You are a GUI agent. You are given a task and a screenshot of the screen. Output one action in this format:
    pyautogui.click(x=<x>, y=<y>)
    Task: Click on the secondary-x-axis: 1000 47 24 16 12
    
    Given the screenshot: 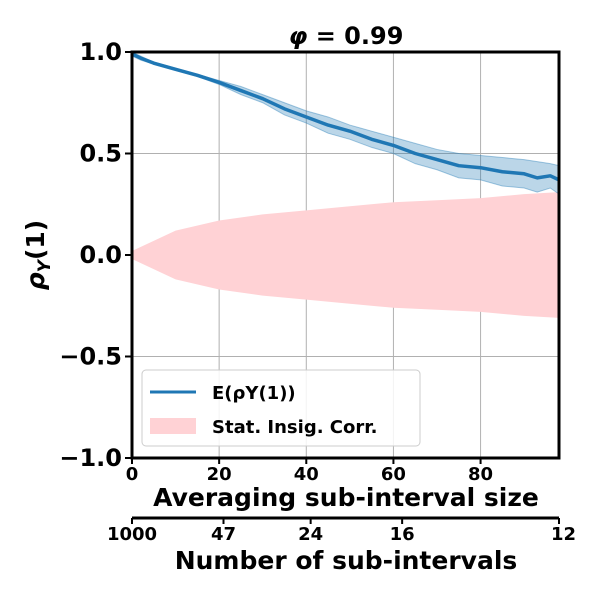 What is the action you would take?
    pyautogui.click(x=341, y=530)
    